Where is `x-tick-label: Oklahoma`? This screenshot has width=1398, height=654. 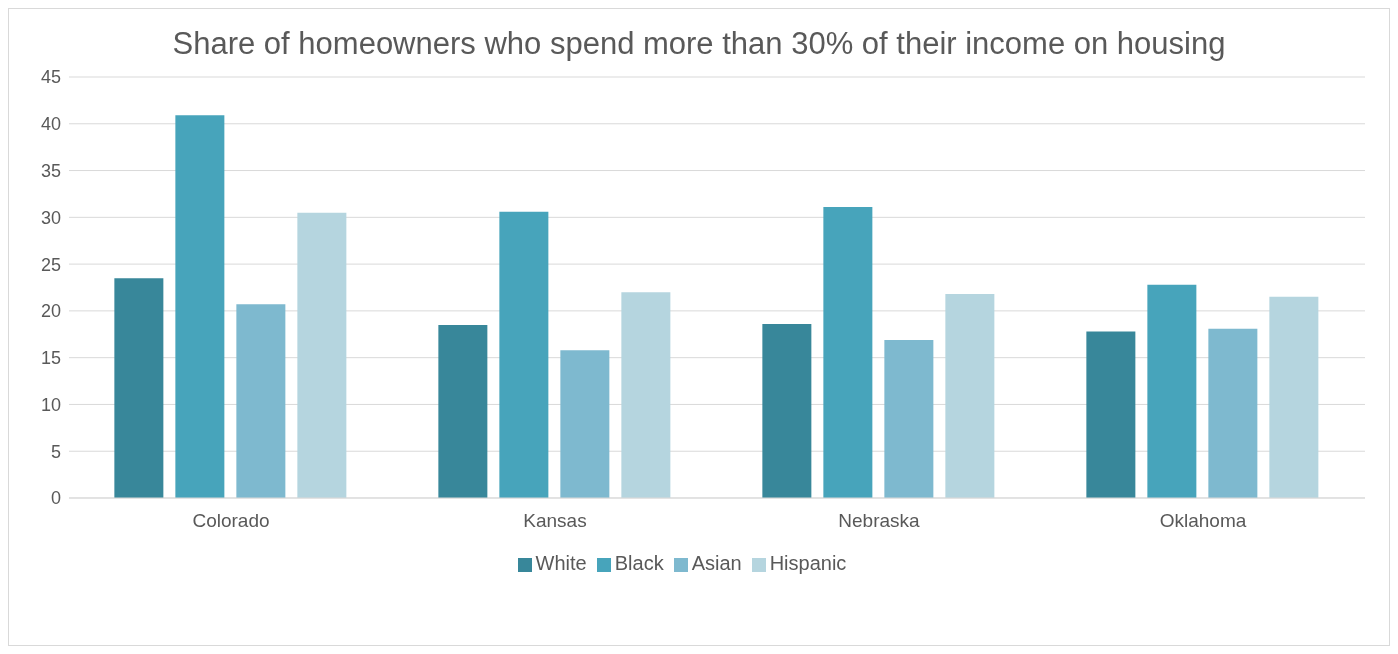 x-tick-label: Oklahoma is located at coordinates (1203, 521).